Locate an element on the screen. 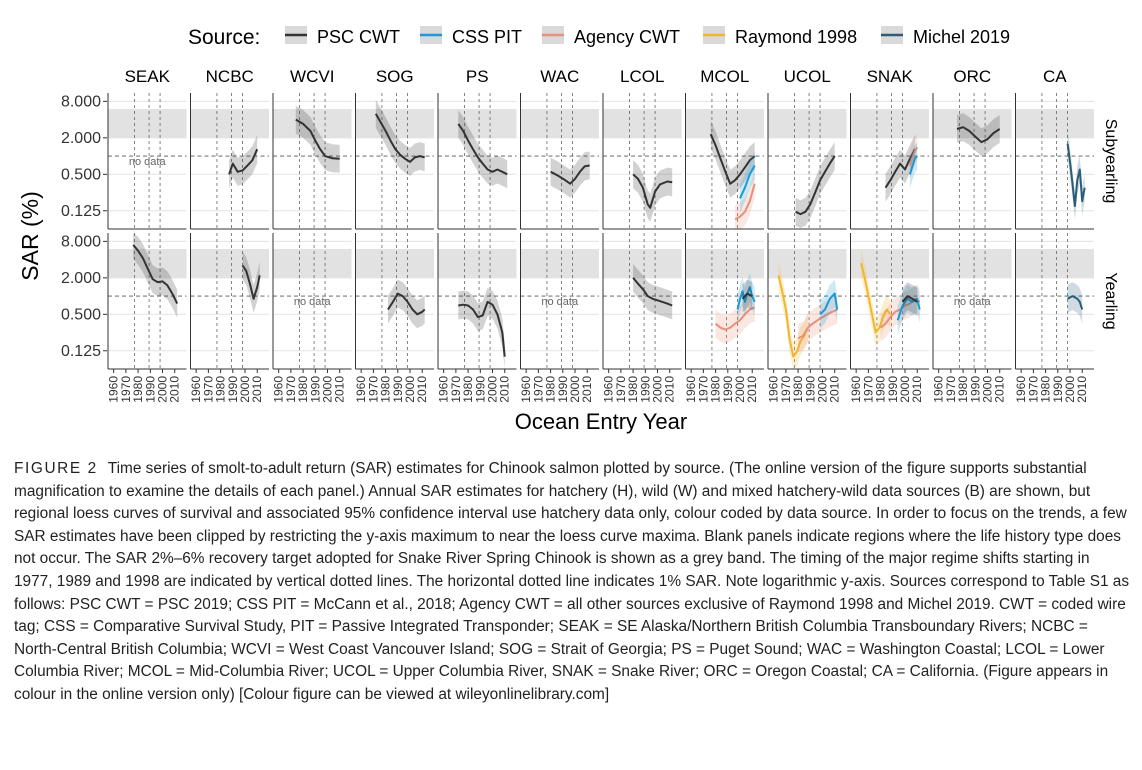  legend-label: Michel 2019 is located at coordinates (961, 37).